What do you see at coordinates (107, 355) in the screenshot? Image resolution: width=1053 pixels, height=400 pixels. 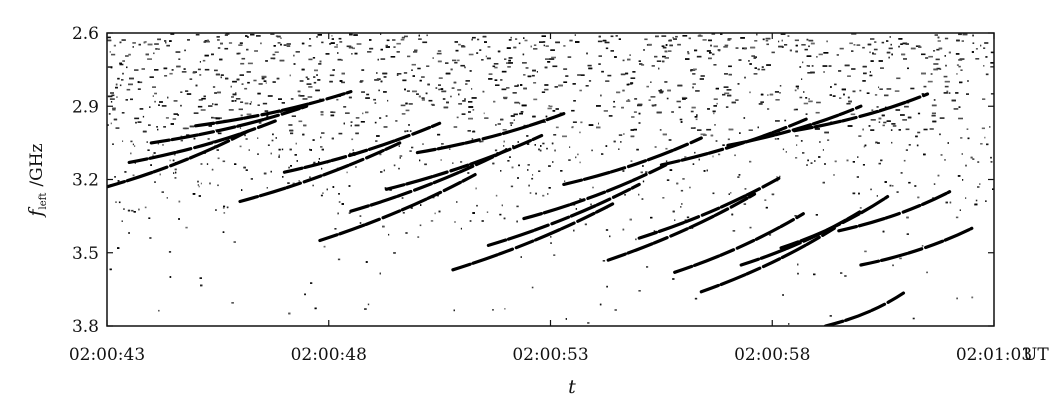 I see `x-tick-label: 02:00:43` at bounding box center [107, 355].